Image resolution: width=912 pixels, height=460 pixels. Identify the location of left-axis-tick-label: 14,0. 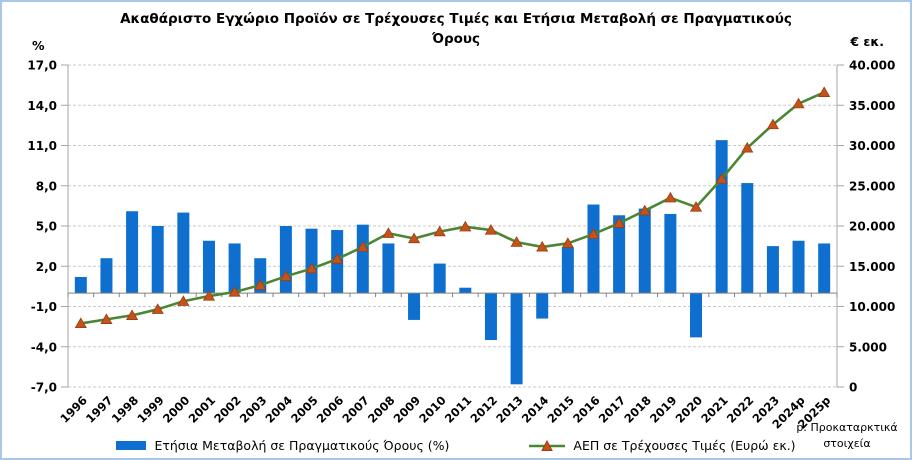
(42, 106).